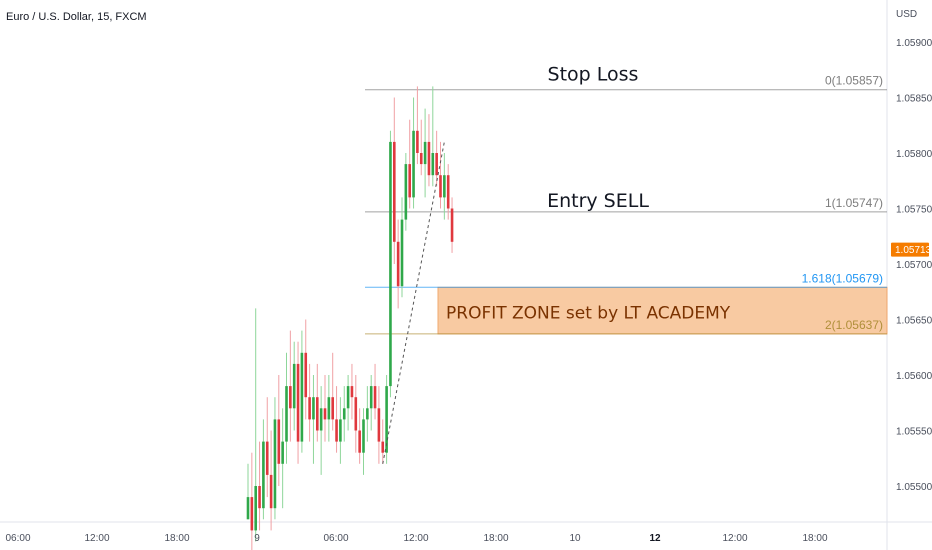 The image size is (932, 550). What do you see at coordinates (257, 538) in the screenshot?
I see `x-tick-label: 9` at bounding box center [257, 538].